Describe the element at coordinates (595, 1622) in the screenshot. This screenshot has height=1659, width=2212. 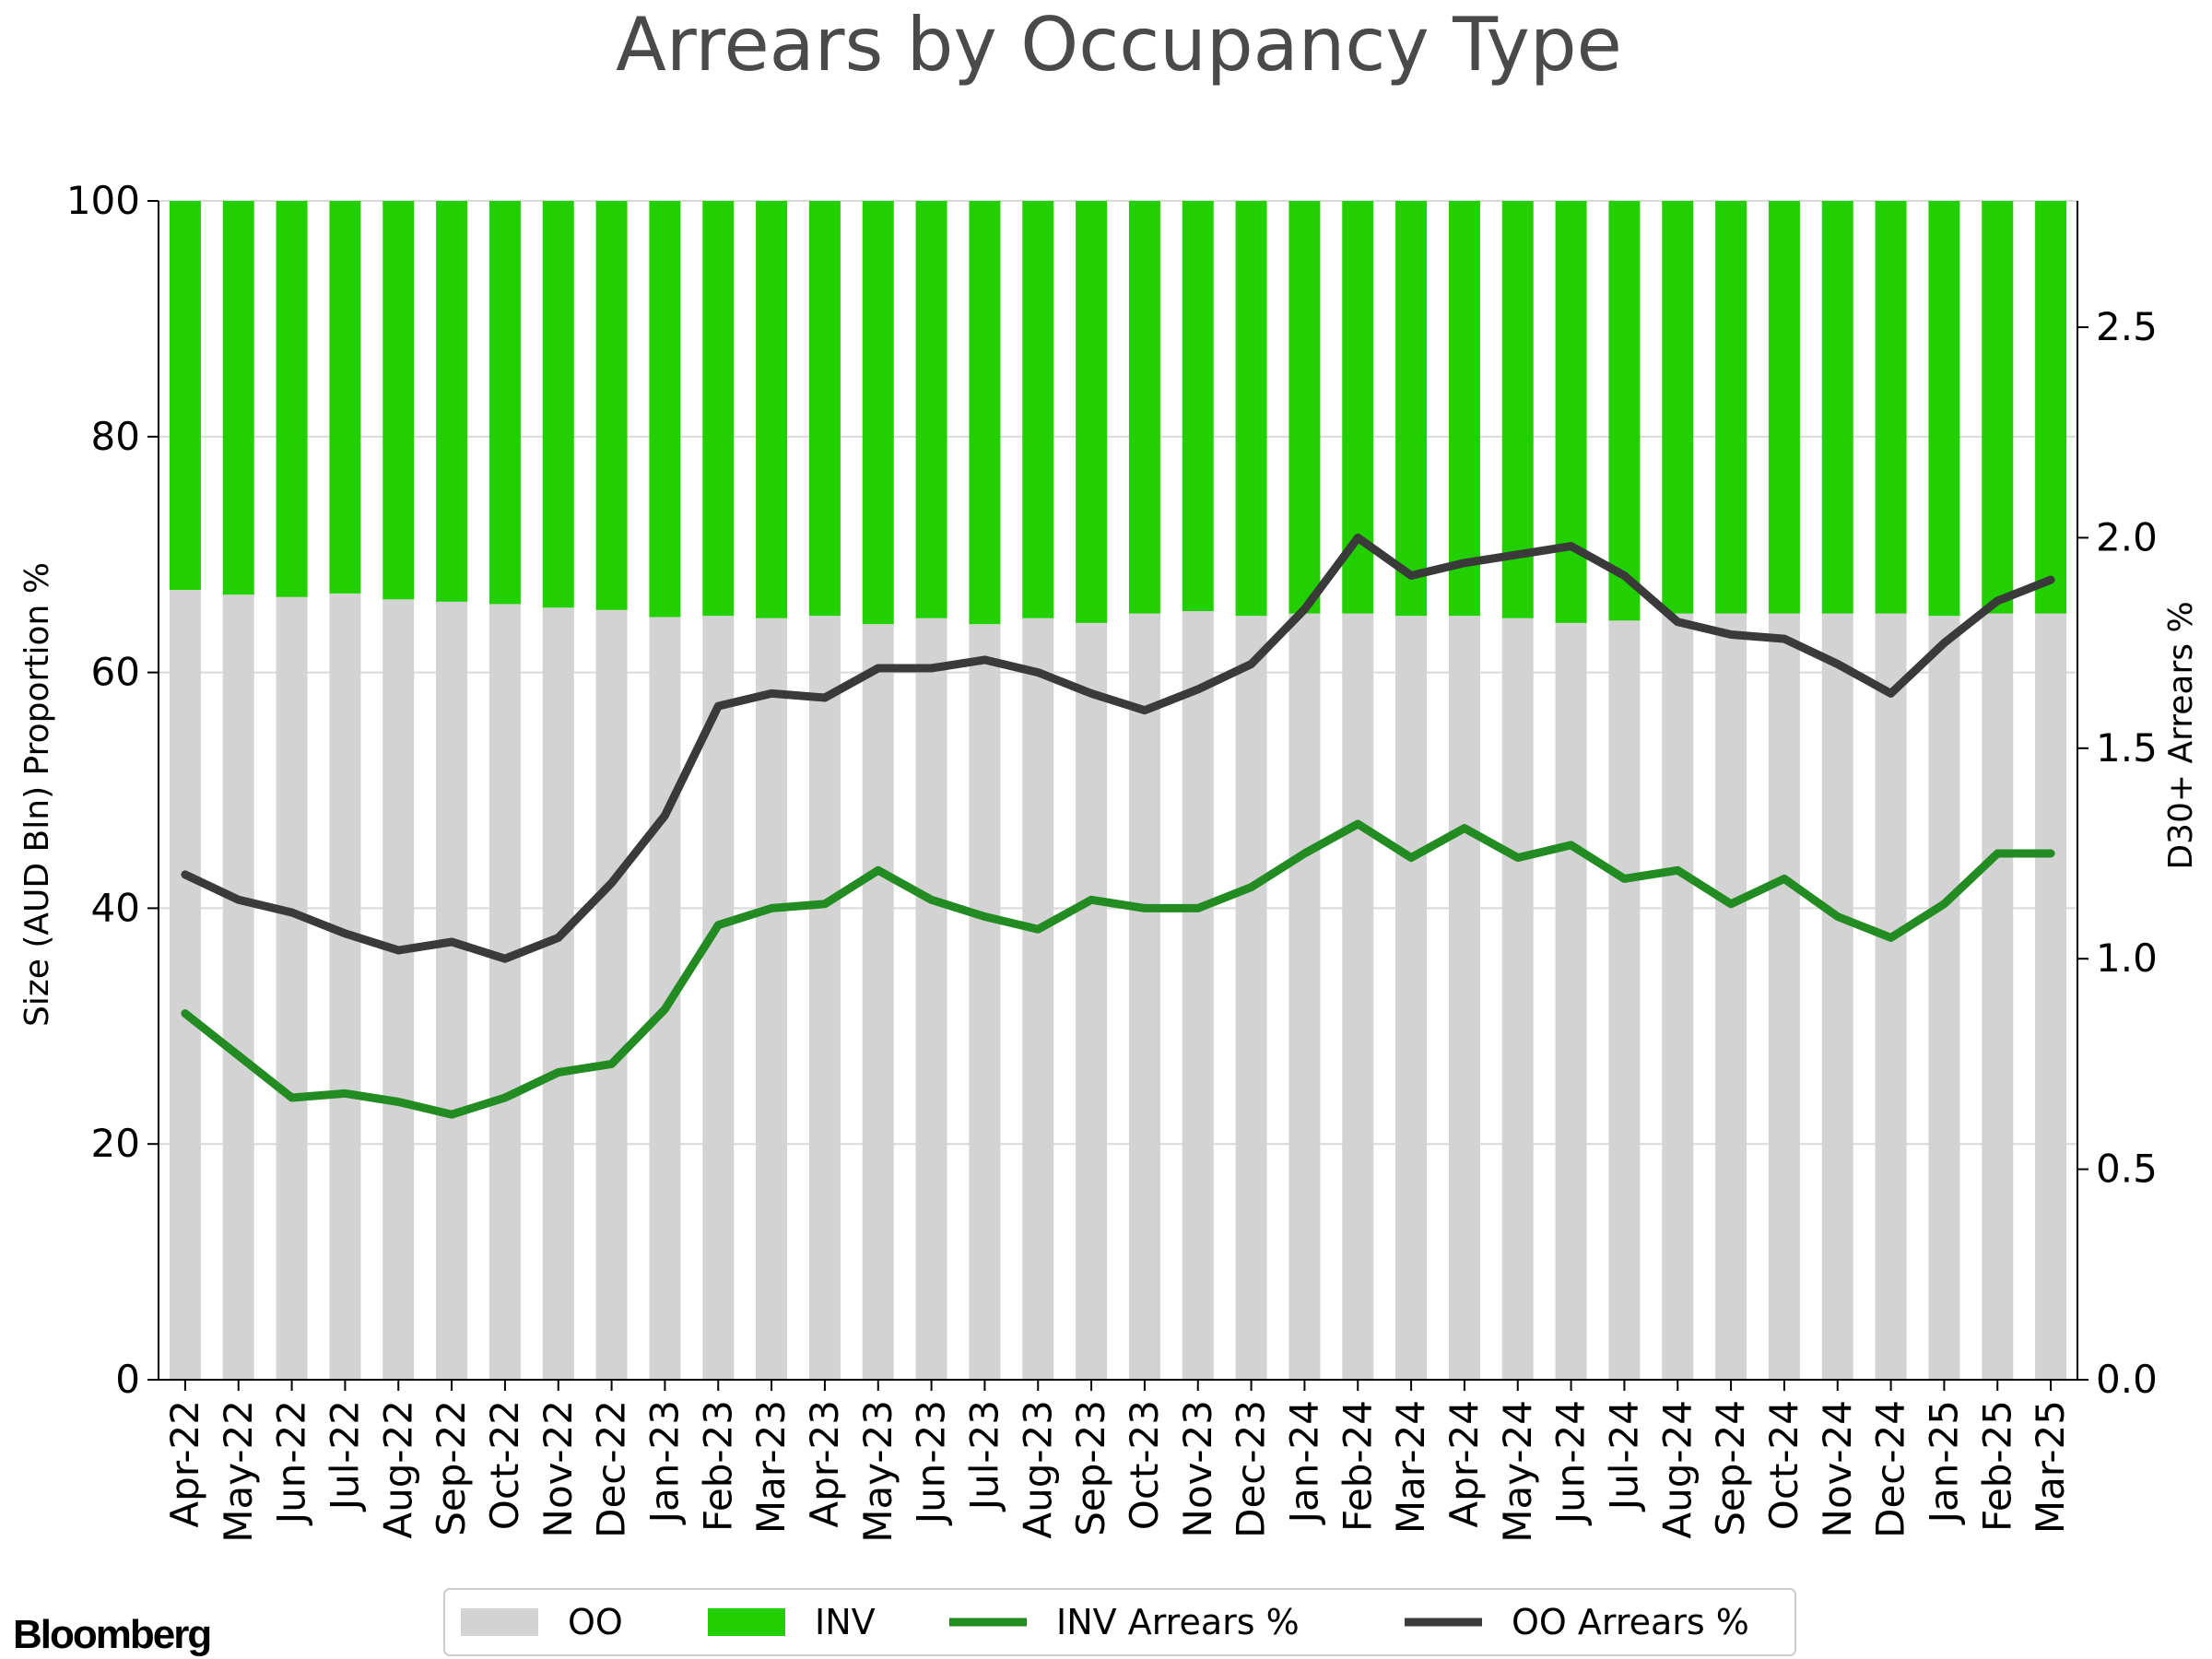
I see `legend-label: OO` at that location.